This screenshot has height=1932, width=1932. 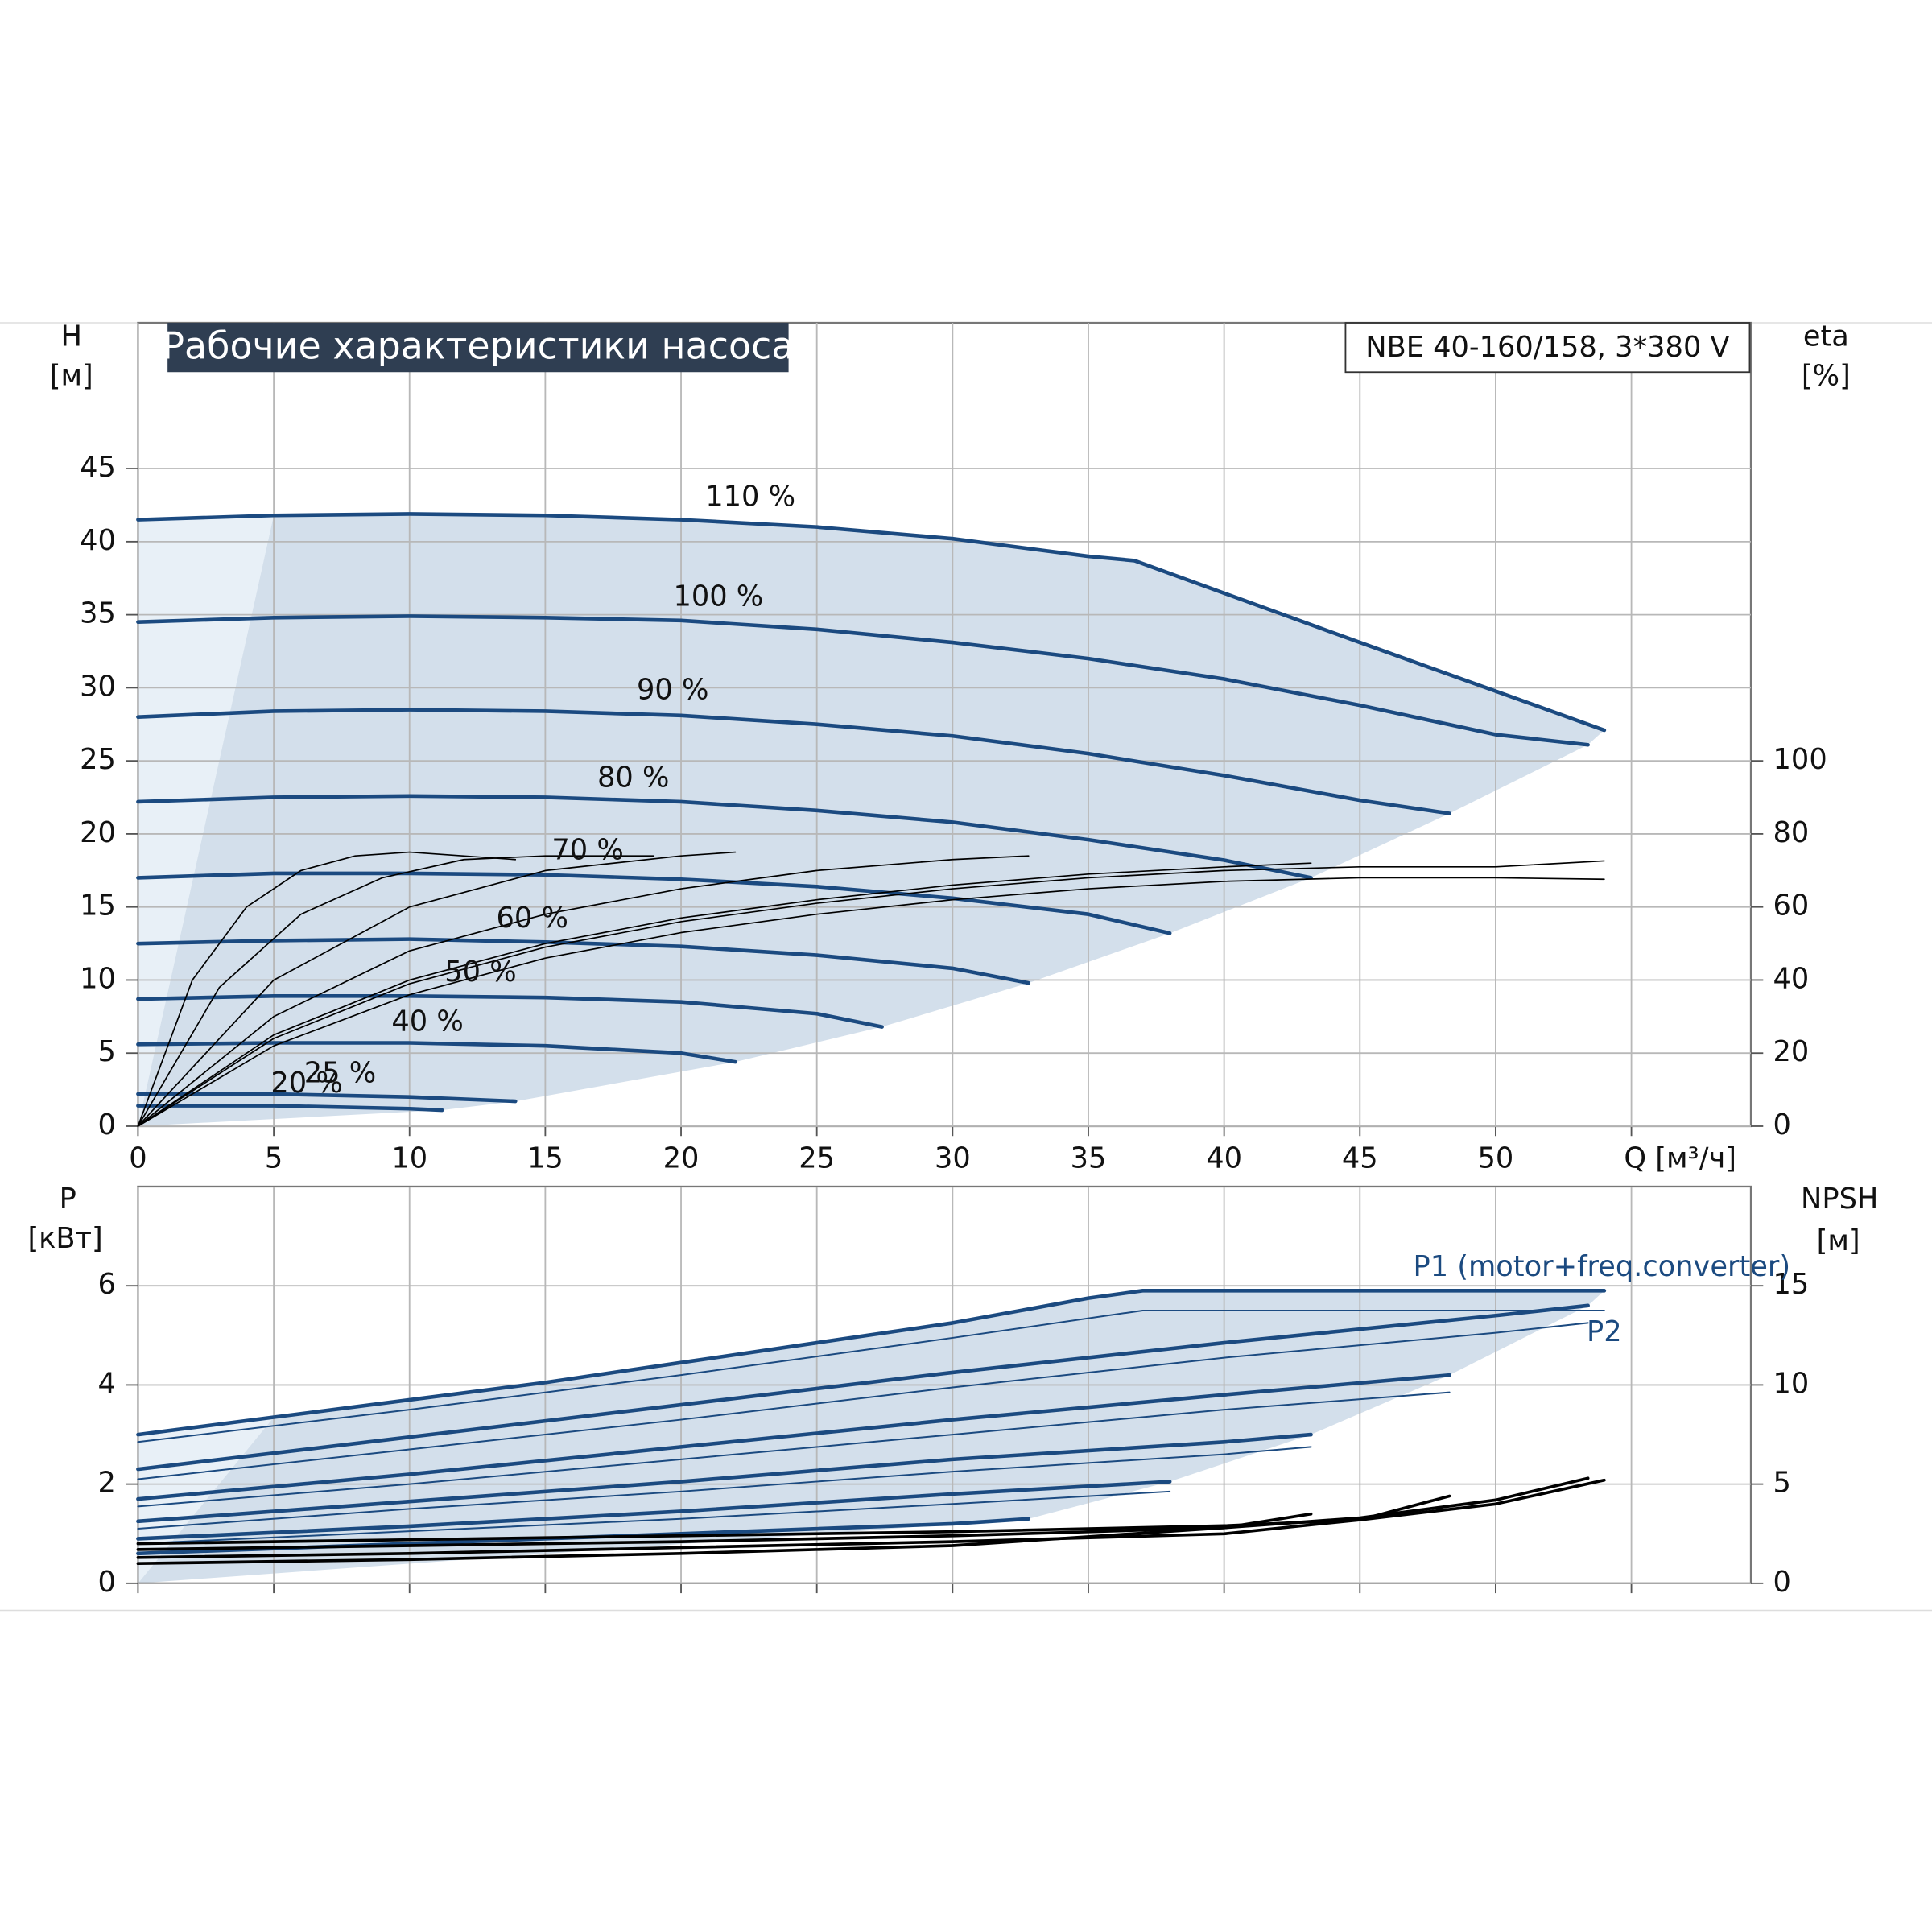 I want to click on x-tick-label: 25, so click(x=817, y=1157).